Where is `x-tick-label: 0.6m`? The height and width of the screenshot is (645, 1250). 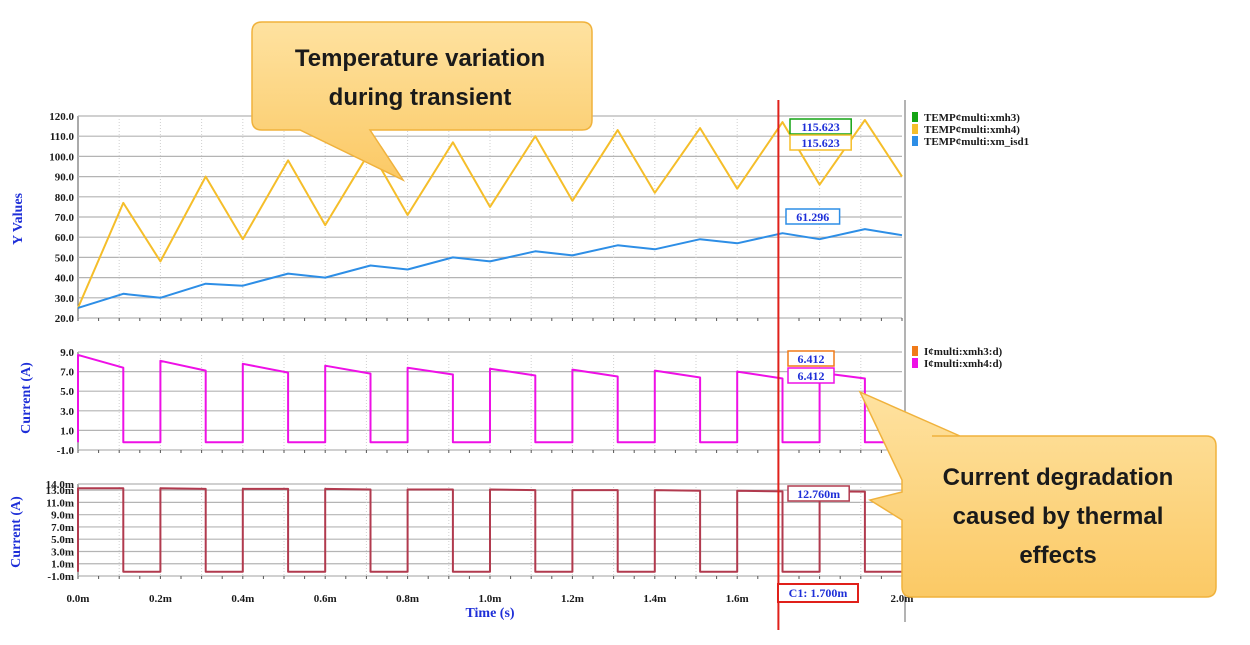
x-tick-label: 0.6m is located at coordinates (325, 599).